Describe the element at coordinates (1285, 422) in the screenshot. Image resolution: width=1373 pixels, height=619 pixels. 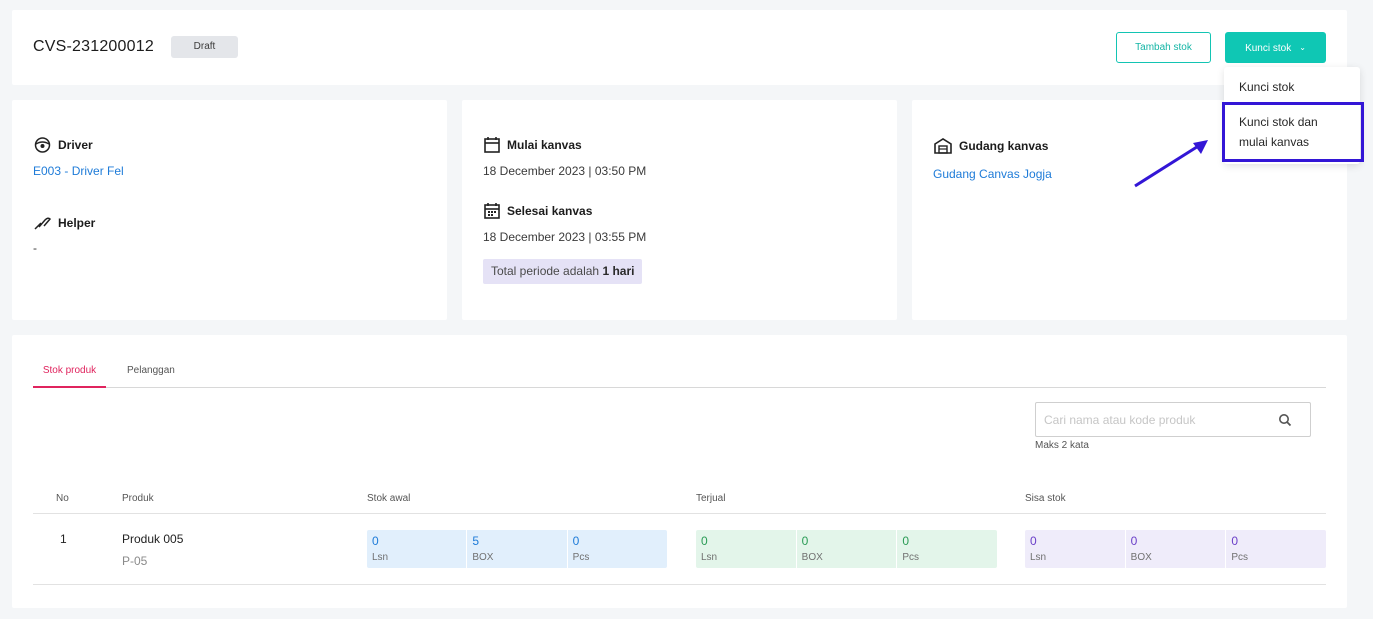
I see `search-icon` at that location.